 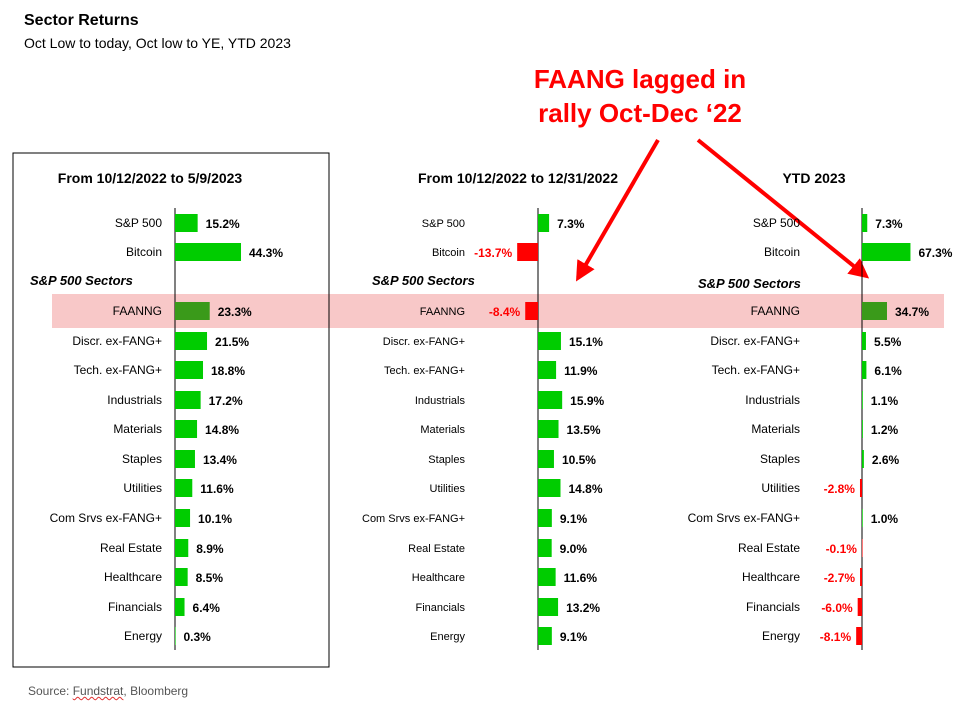 What do you see at coordinates (518, 178) in the screenshot?
I see `panel-2-title: From 10/12/2022 to 12/31/2022` at bounding box center [518, 178].